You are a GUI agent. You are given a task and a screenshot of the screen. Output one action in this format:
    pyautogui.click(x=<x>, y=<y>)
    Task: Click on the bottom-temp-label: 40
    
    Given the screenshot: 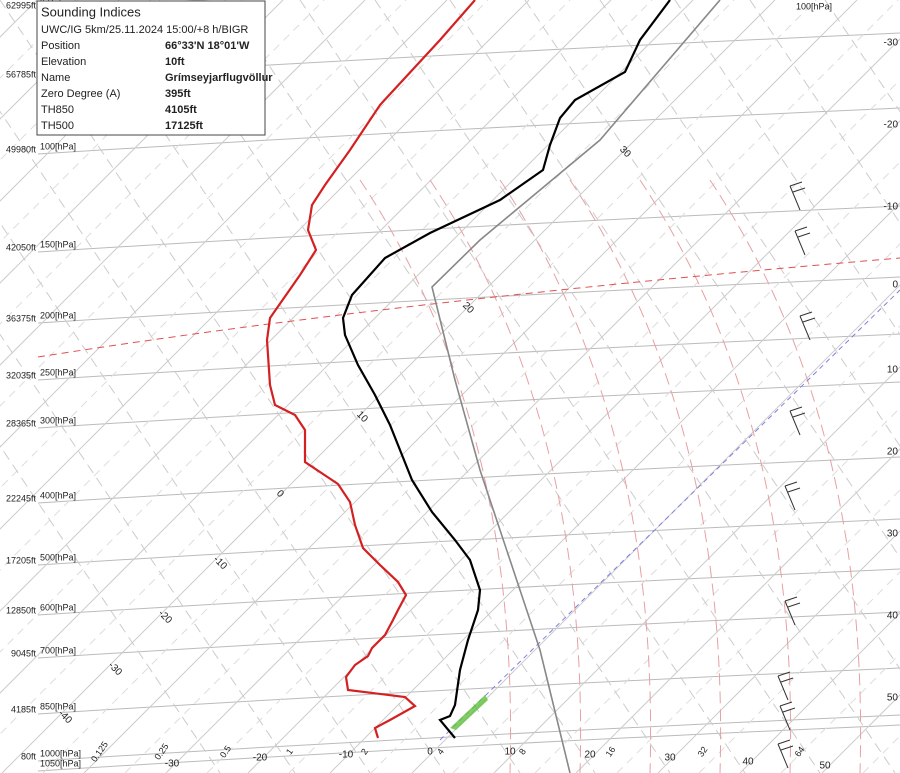 What is the action you would take?
    pyautogui.click(x=748, y=762)
    